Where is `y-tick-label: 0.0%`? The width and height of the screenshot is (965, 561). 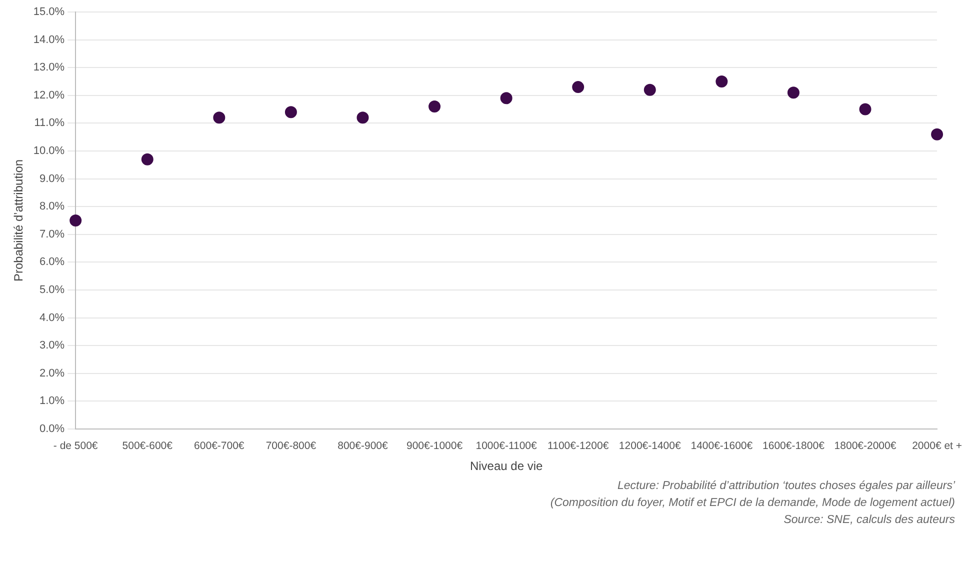 y-tick-label: 0.0% is located at coordinates (52, 429).